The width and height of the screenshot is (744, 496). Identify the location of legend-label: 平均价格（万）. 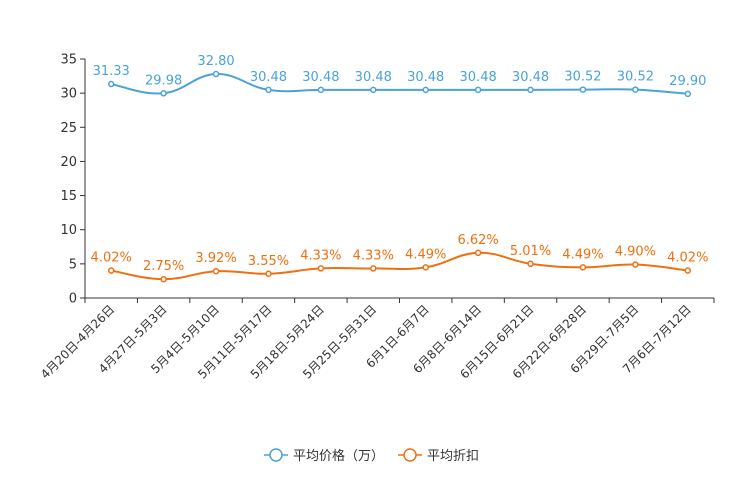
(338, 456).